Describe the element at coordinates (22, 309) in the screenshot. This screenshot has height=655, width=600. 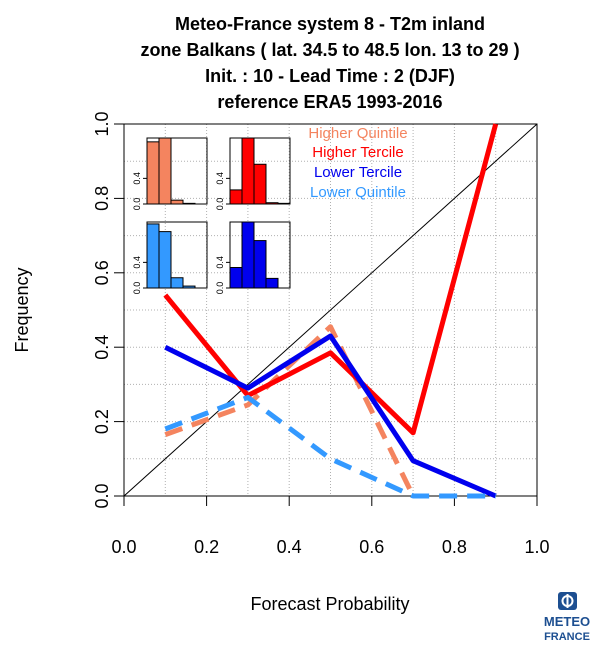
I see `y-axis-label: Frequency` at that location.